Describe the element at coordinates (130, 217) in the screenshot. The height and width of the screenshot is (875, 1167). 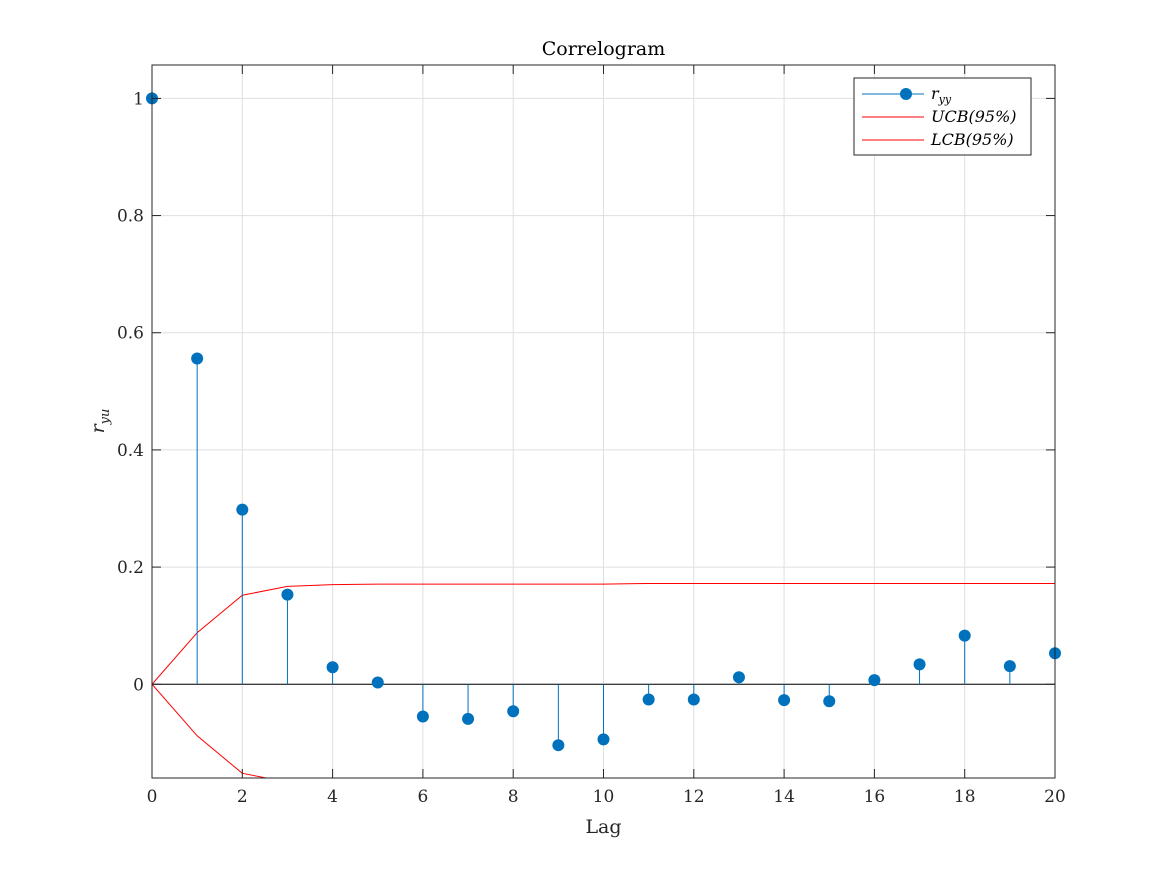
I see `y-tick-label: 0.8` at that location.